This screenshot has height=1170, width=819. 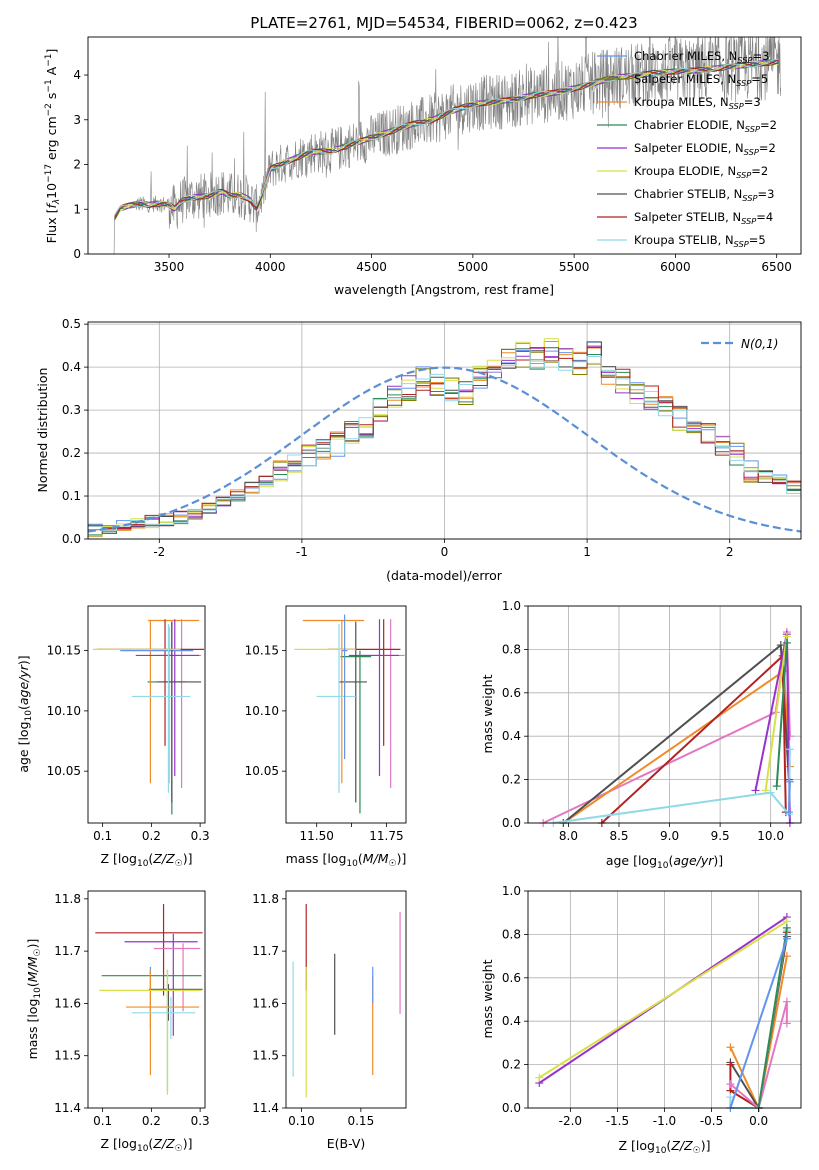 I want to click on label-part: =2, so click(x=759, y=171).